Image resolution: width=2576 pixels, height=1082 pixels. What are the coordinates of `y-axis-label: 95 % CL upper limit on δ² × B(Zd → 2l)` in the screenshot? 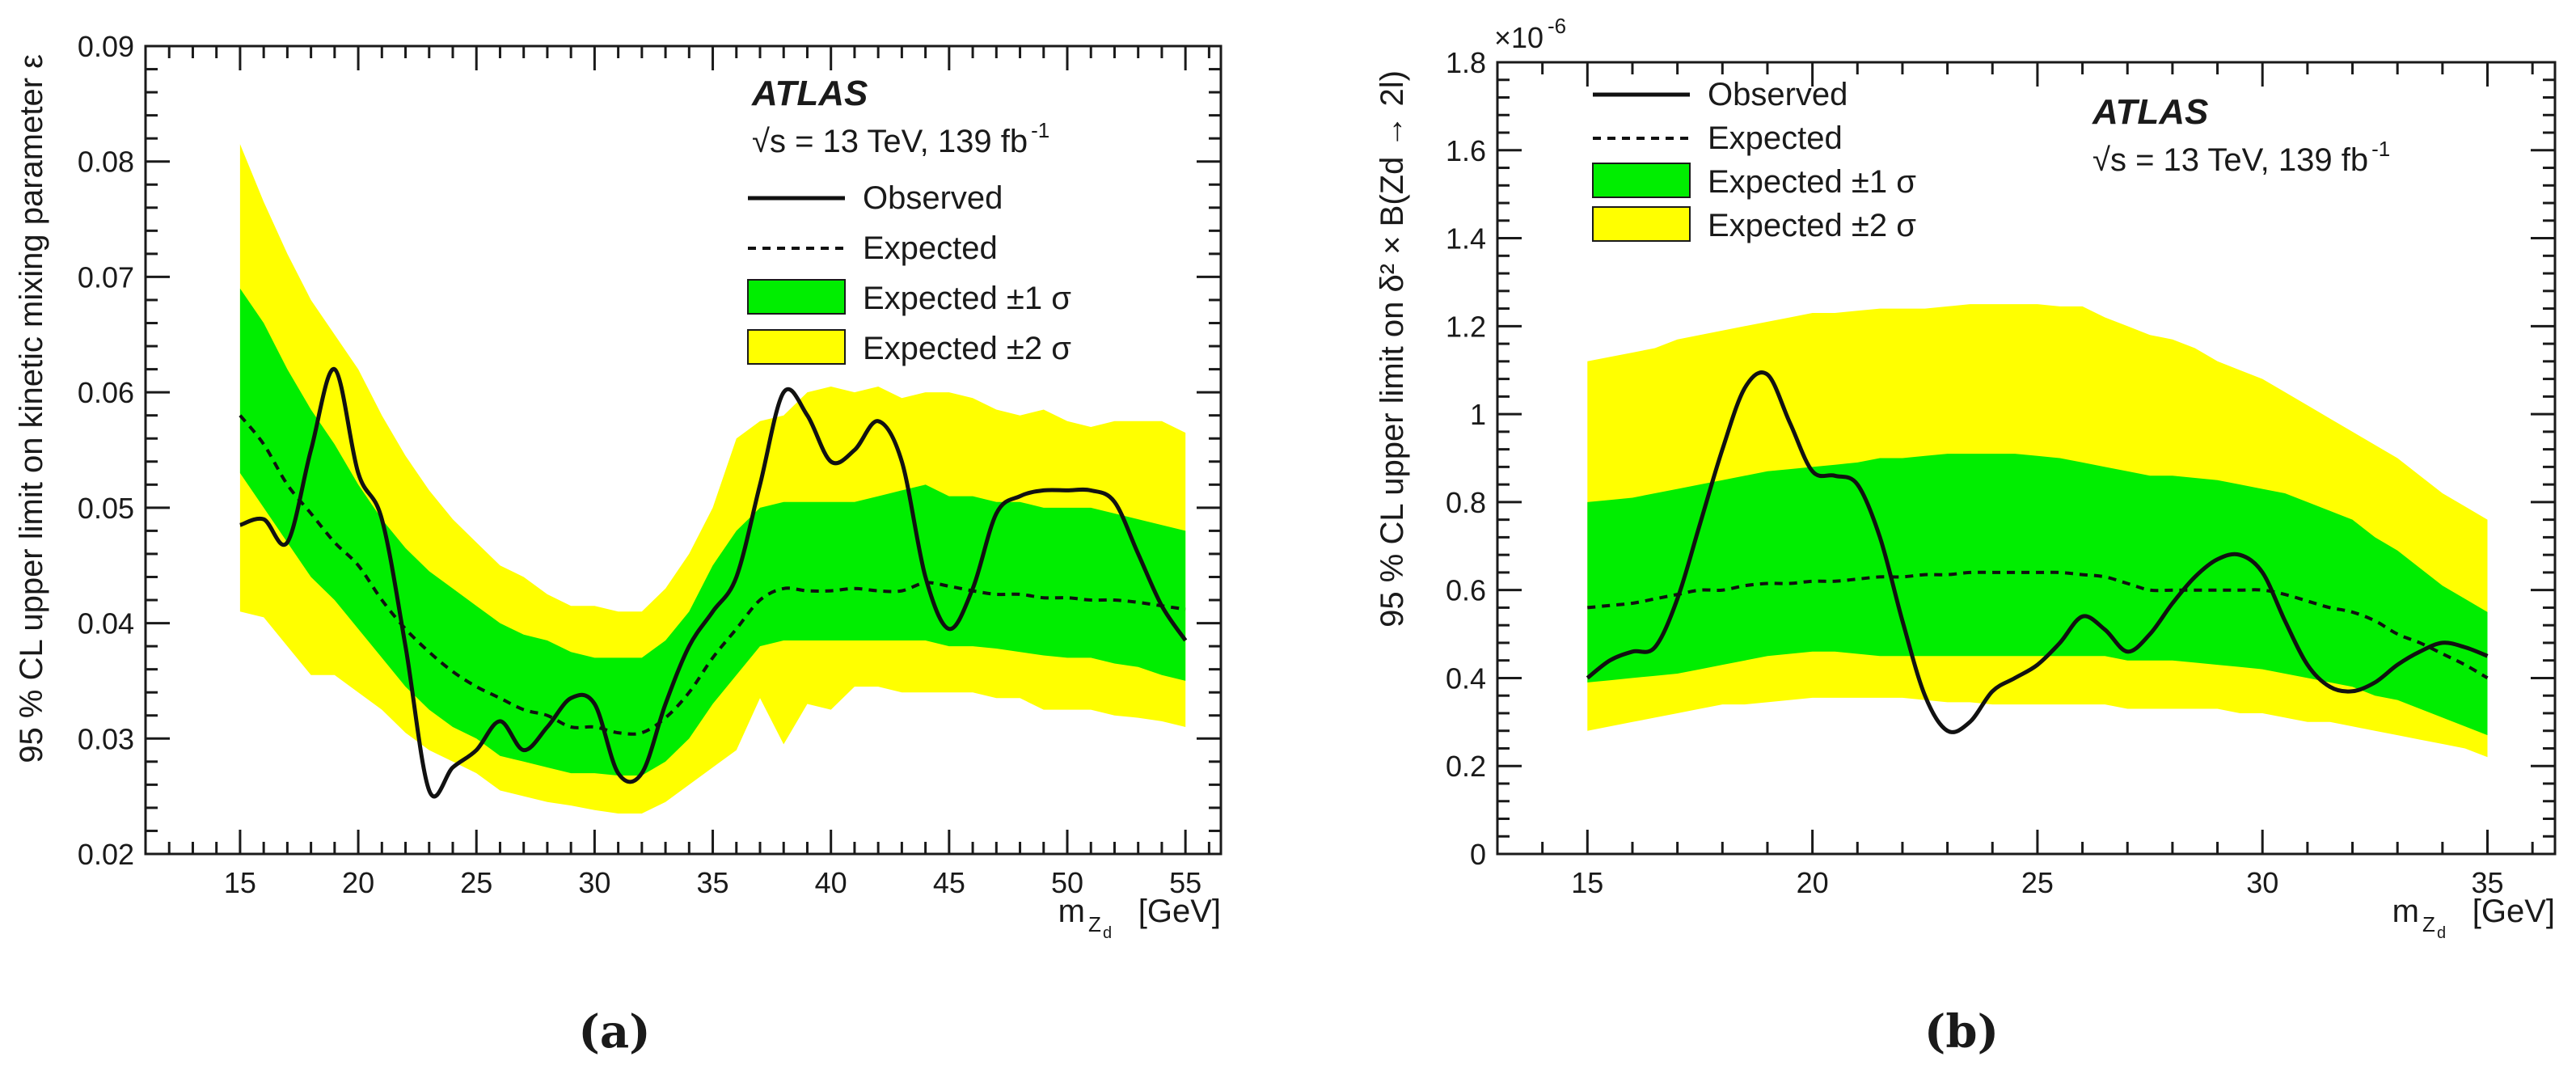 It's located at (1392, 349).